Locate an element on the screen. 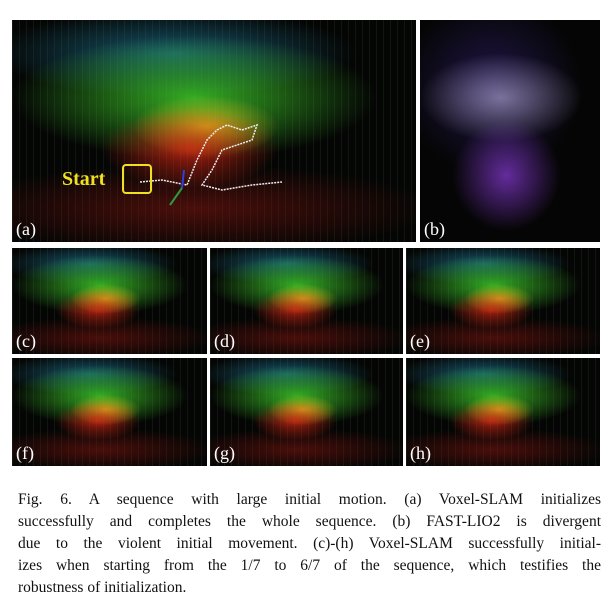 Image resolution: width=615 pixels, height=599 pixels. panel: (h) is located at coordinates (503, 412).